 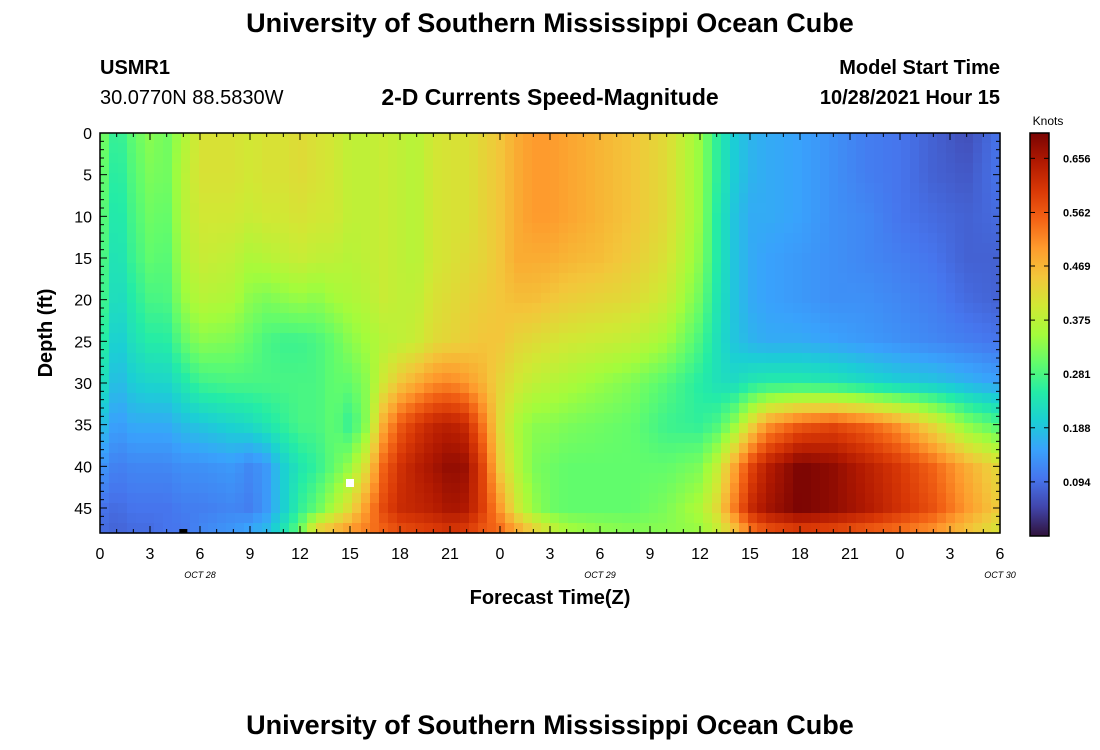 What do you see at coordinates (450, 554) in the screenshot?
I see `x-tick-label: 21` at bounding box center [450, 554].